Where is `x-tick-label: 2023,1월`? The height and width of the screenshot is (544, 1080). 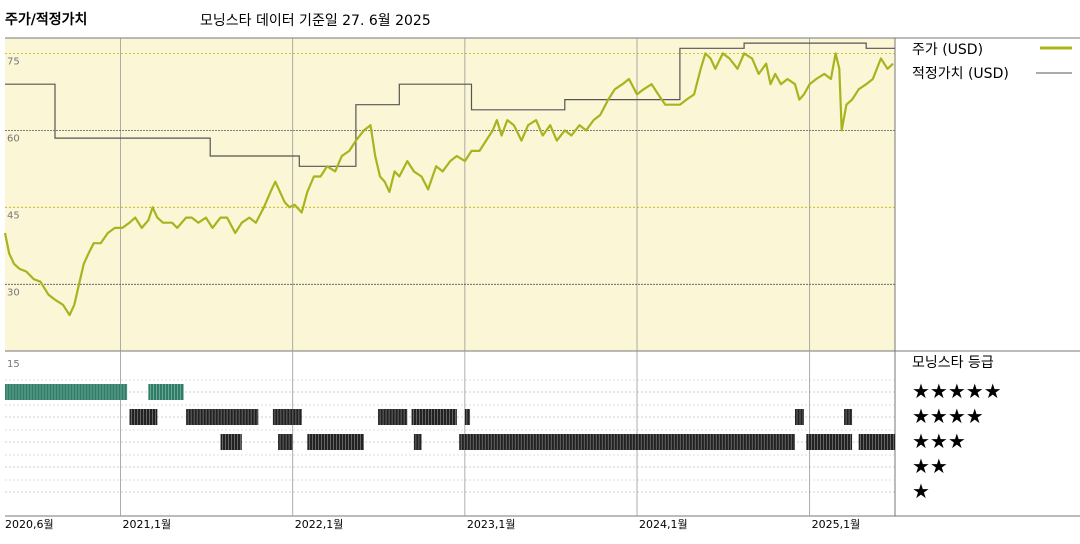
x-tick-label: 2023,1월 is located at coordinates (491, 524).